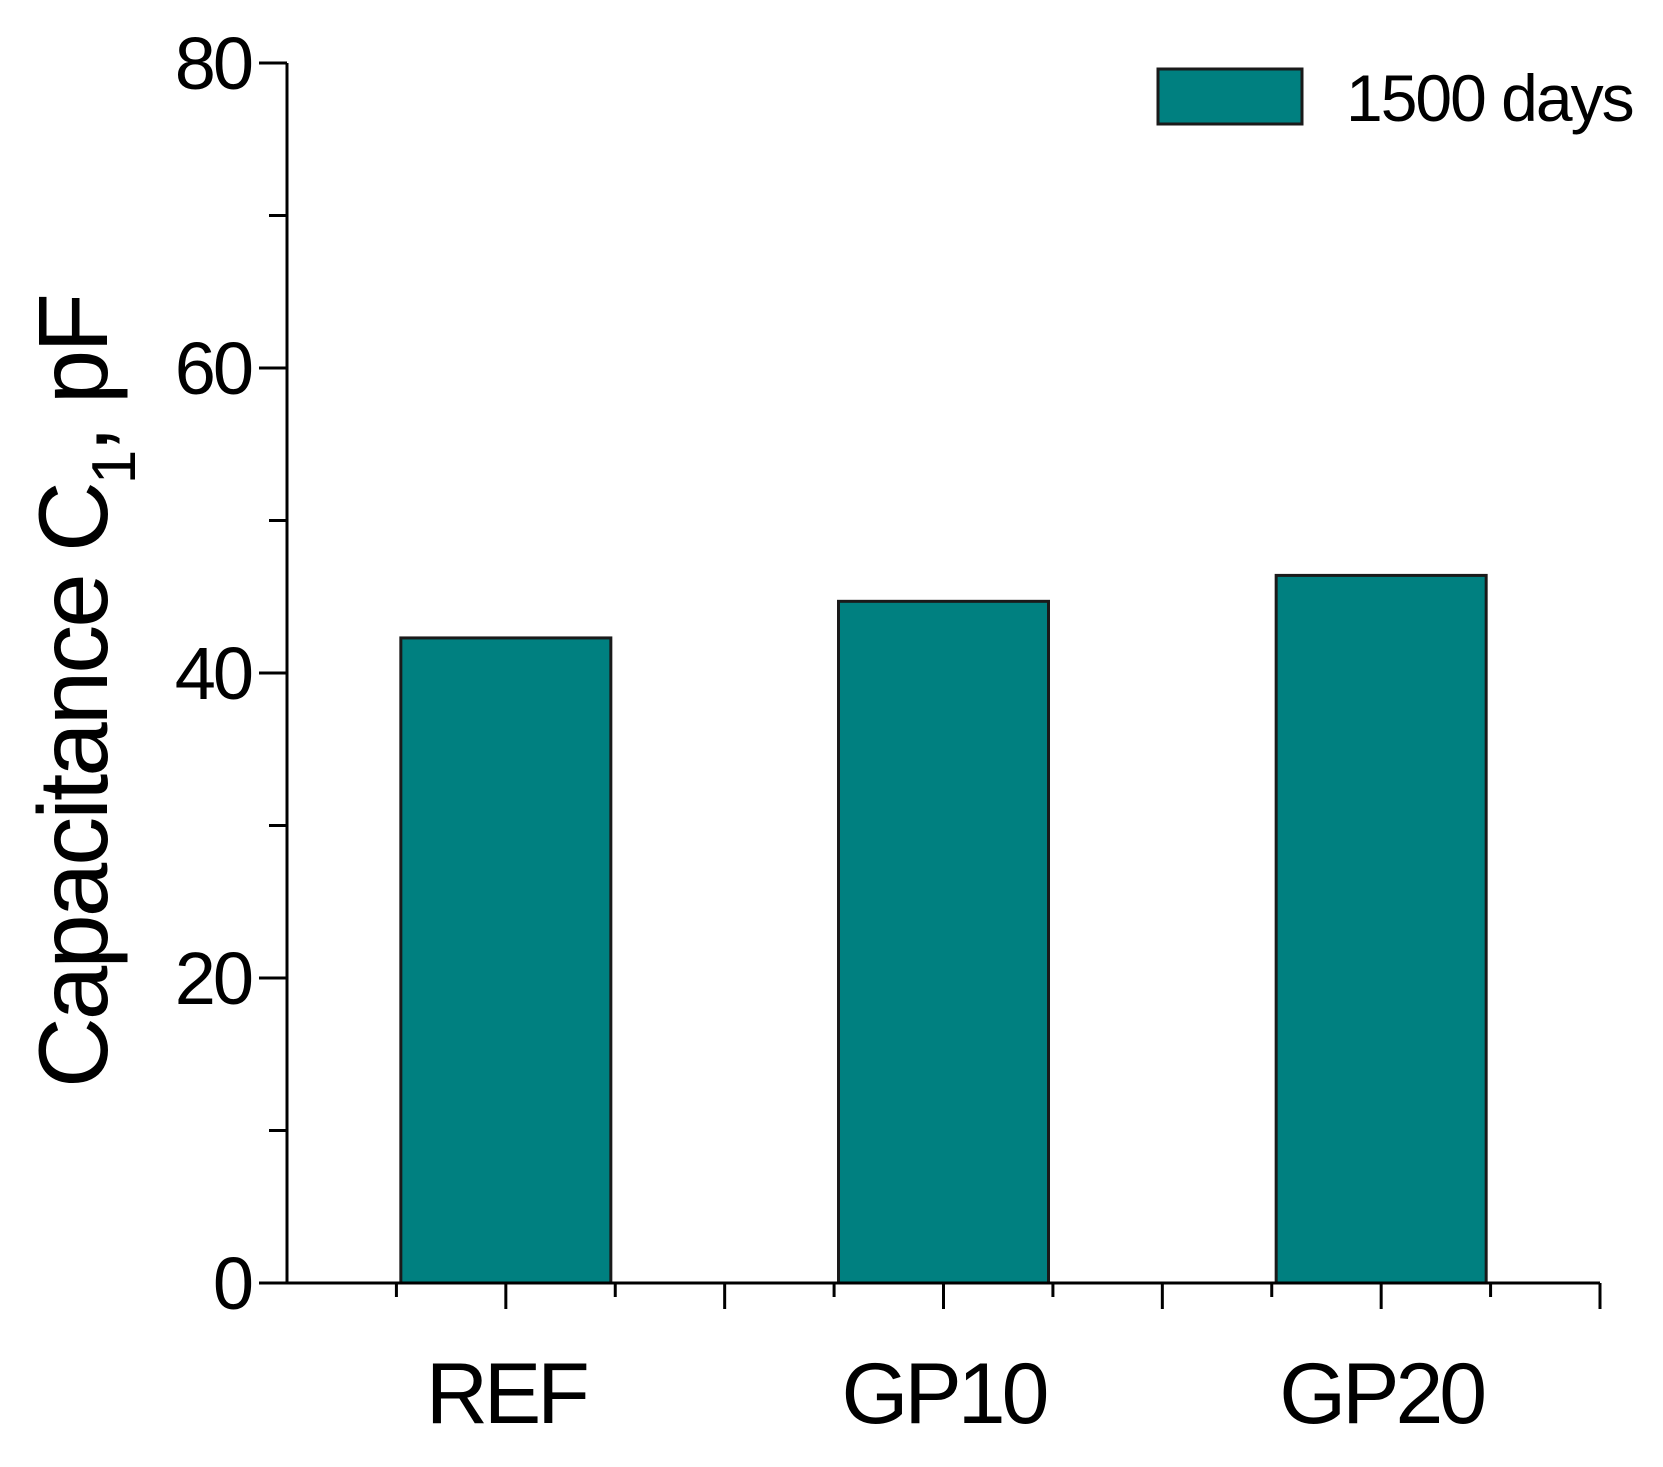 This screenshot has width=1663, height=1467. I want to click on x-tick-label: GP10, so click(944, 1394).